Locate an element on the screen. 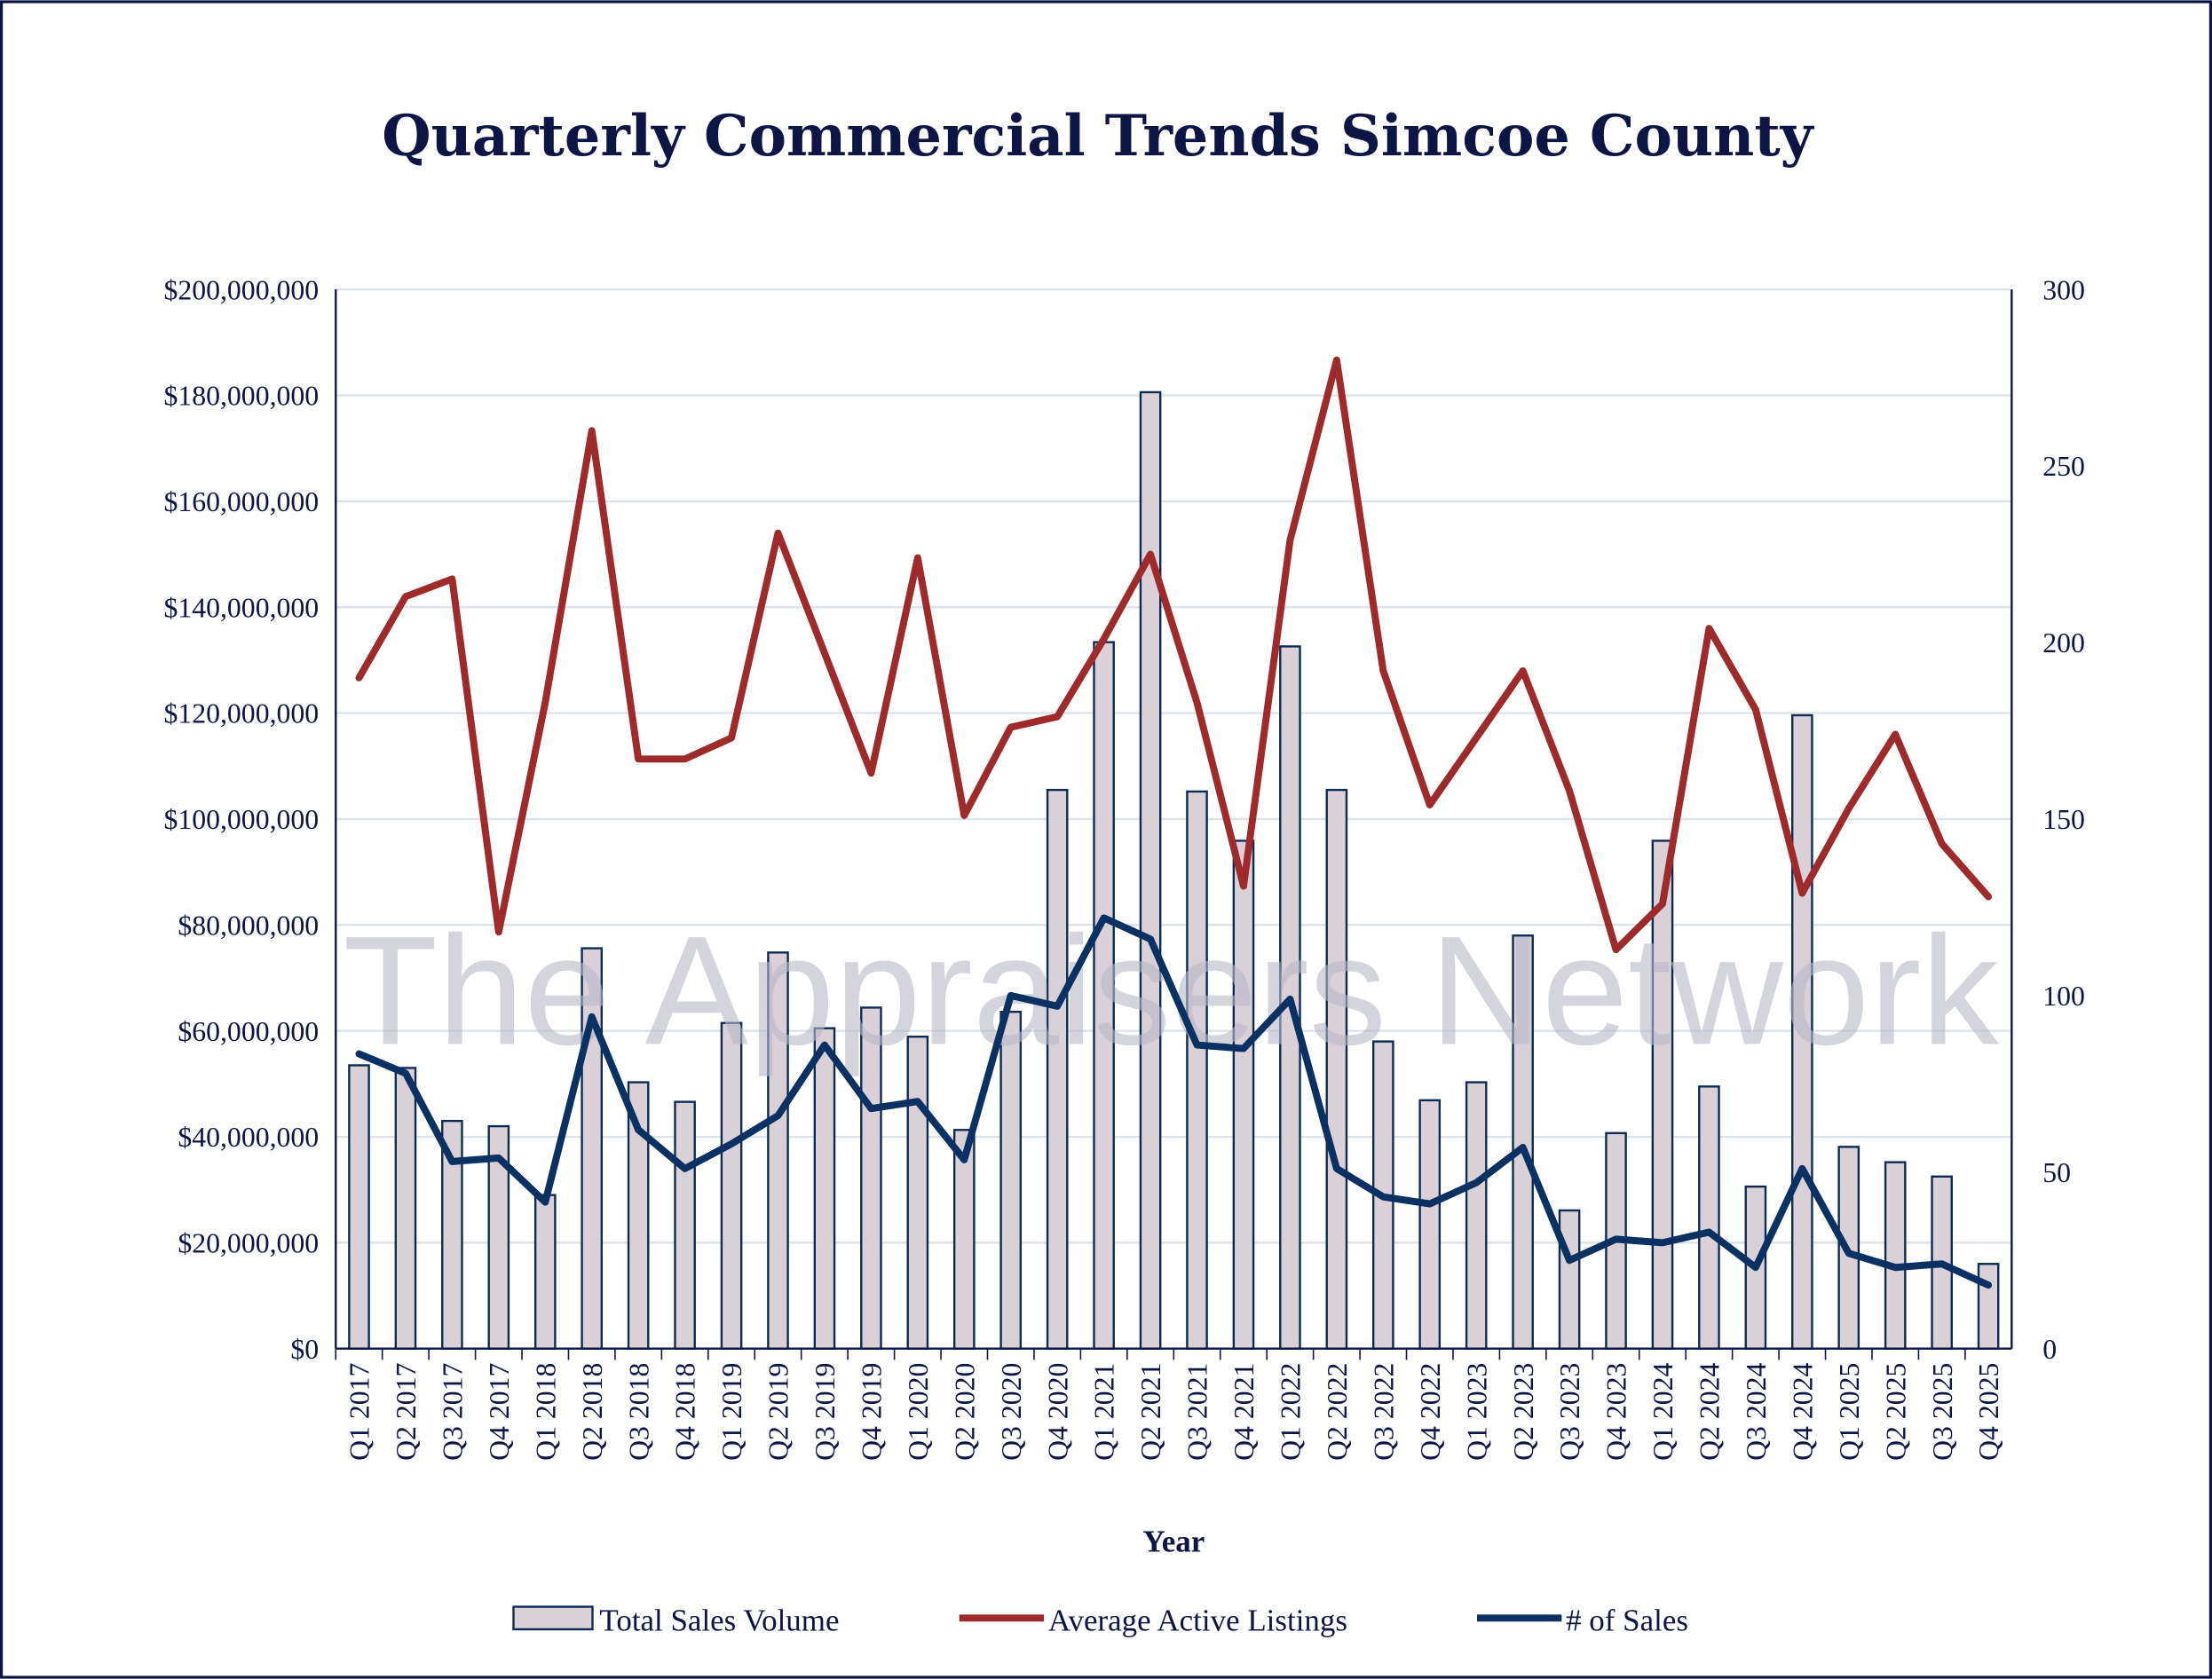 Image resolution: width=2212 pixels, height=1679 pixels. y-tick-label-left: $0 is located at coordinates (304, 1349).